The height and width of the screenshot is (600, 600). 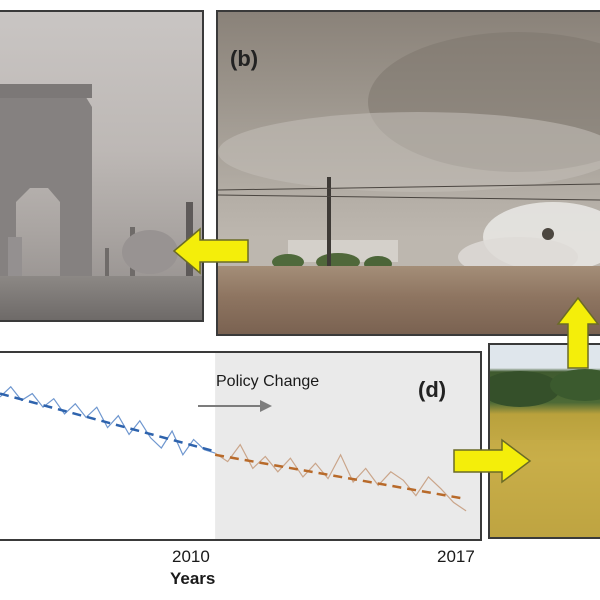 What do you see at coordinates (456, 556) in the screenshot?
I see `x-tick-2017: 2017` at bounding box center [456, 556].